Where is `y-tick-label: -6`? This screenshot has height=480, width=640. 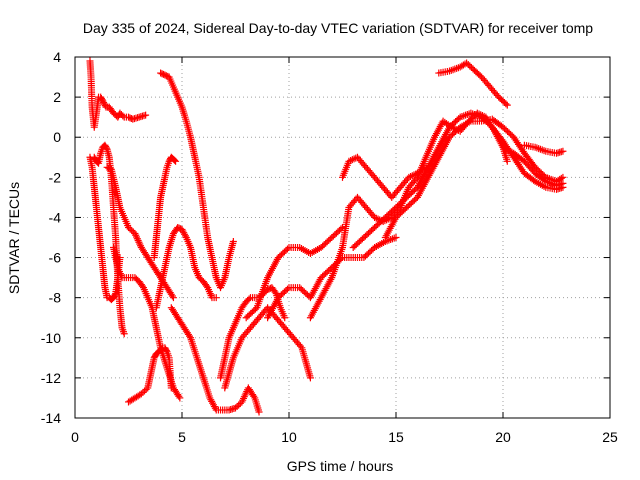
y-tick-label: -6 is located at coordinates (55, 258).